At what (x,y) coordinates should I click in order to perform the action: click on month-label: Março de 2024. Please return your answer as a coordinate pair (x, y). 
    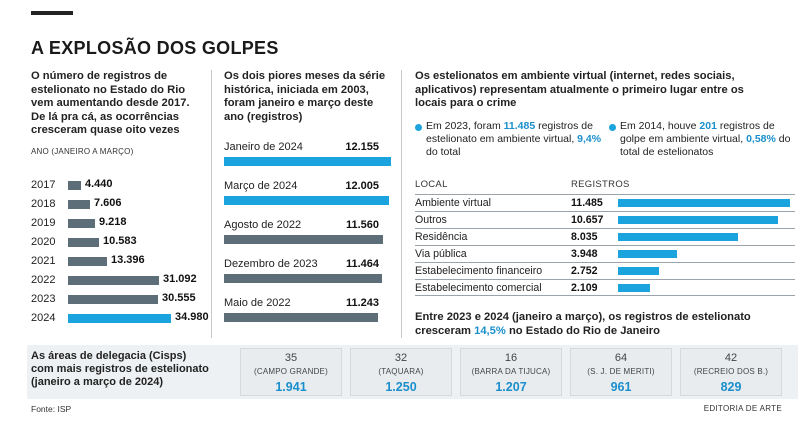
    Looking at the image, I should click on (261, 186).